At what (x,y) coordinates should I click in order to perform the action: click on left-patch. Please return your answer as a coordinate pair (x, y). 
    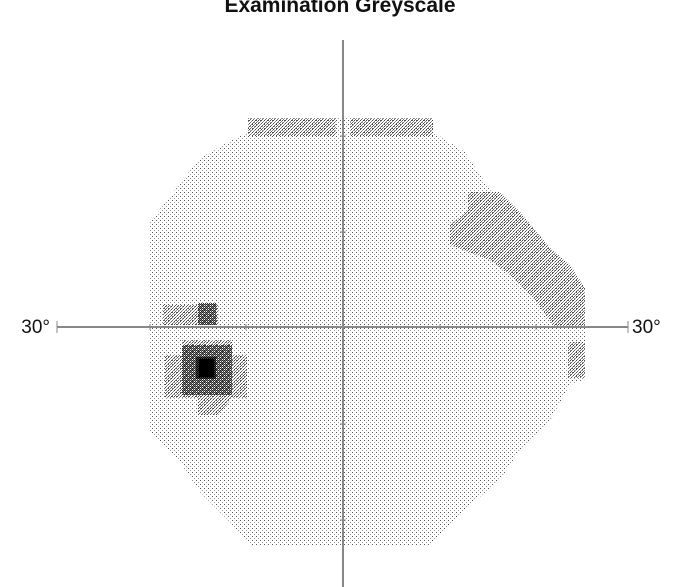
    Looking at the image, I should click on (207, 314).